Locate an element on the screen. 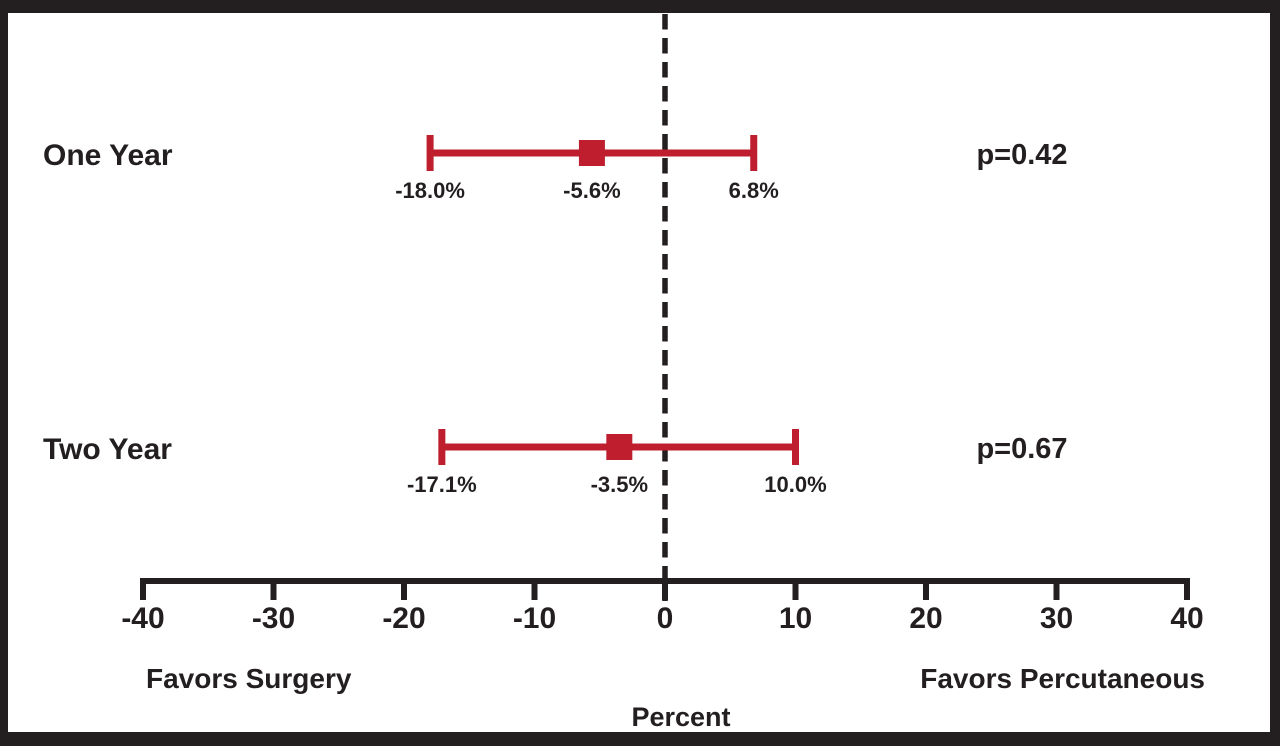 This screenshot has width=1280, height=746. favors-percutaneous-label: Favors Percutaneous is located at coordinates (1062, 678).